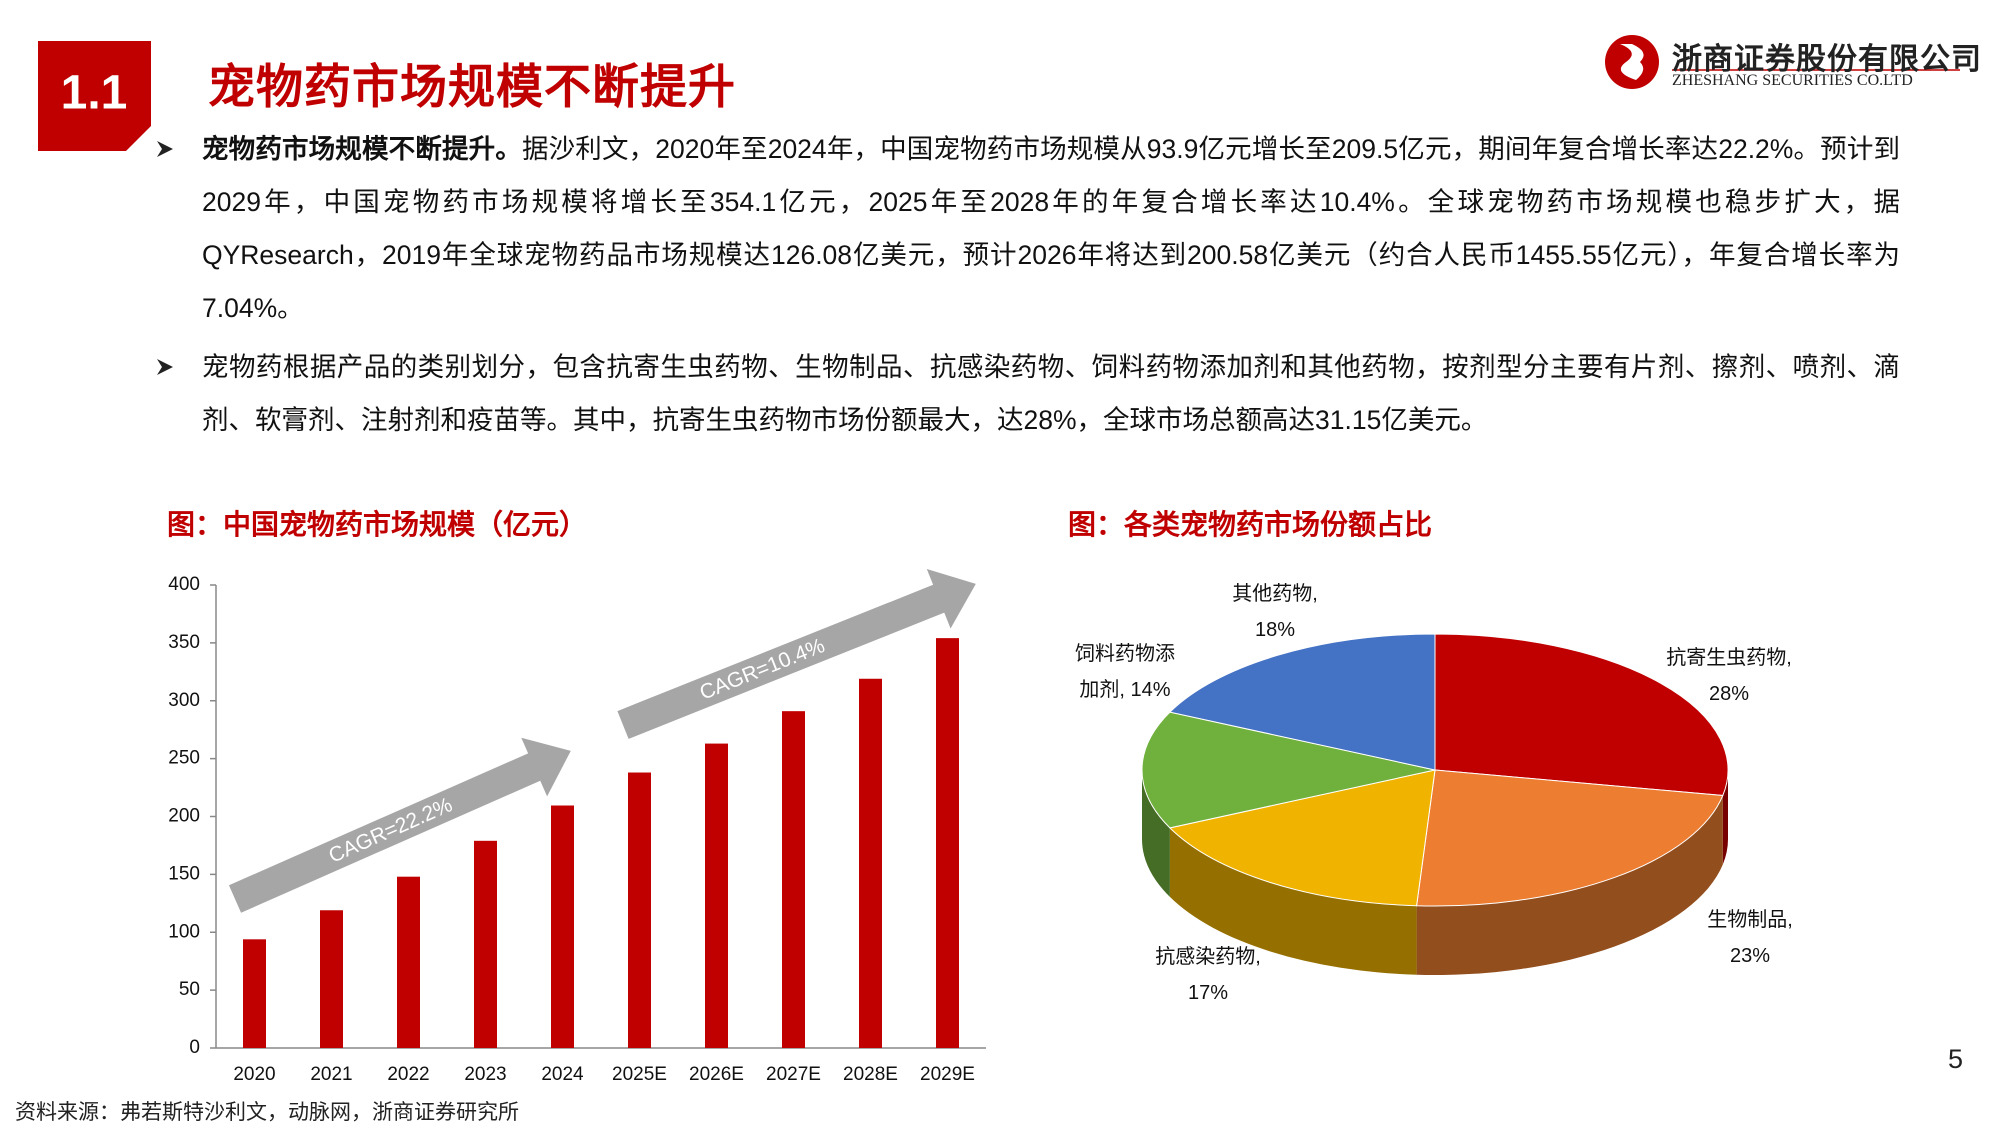  I want to click on category-label: 生物制品,, so click(1750, 920).